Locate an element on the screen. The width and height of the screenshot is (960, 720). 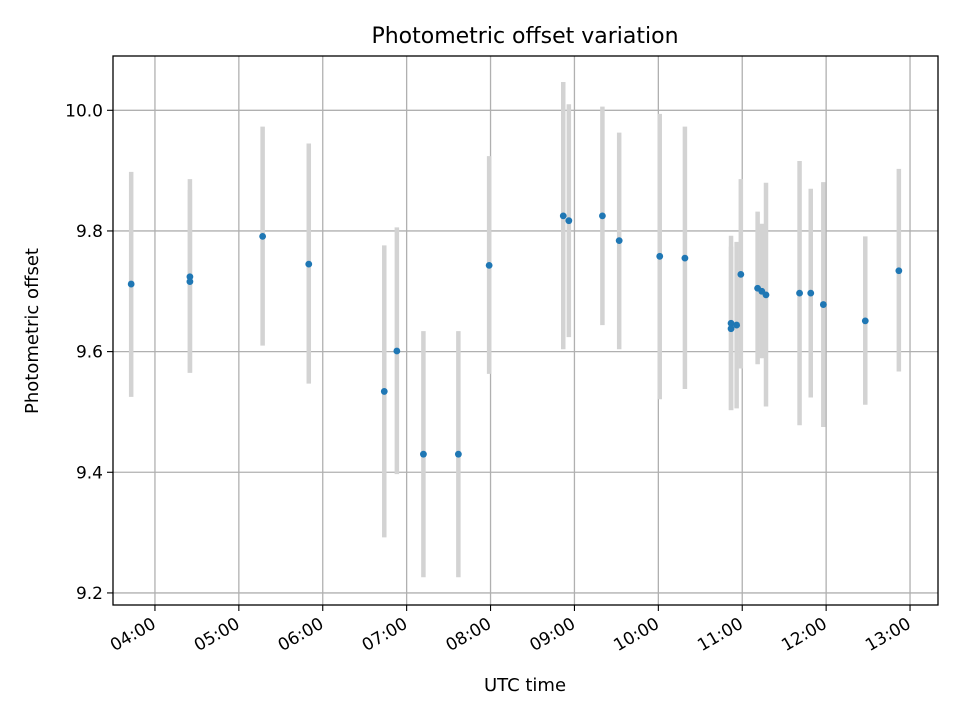
y-tick-label: 9.8 is located at coordinates (89, 232).